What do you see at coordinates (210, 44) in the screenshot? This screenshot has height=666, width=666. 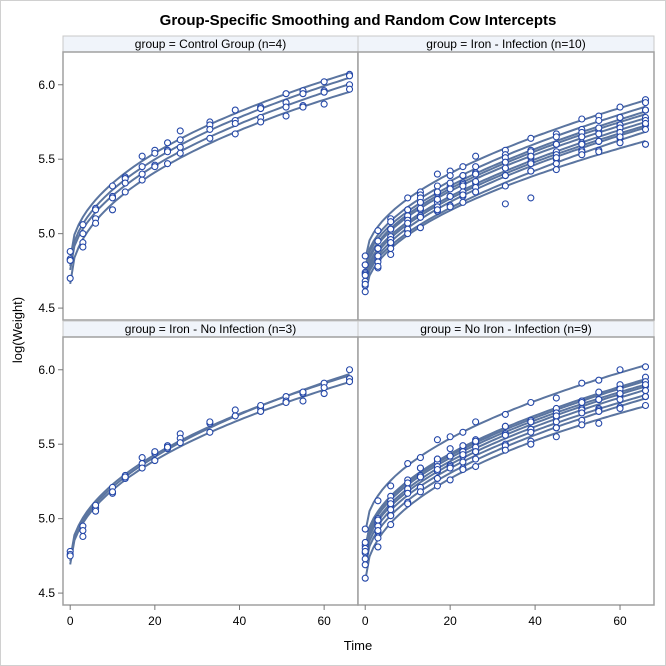 I see `panel-header-label: group = Control Group (n=4)` at bounding box center [210, 44].